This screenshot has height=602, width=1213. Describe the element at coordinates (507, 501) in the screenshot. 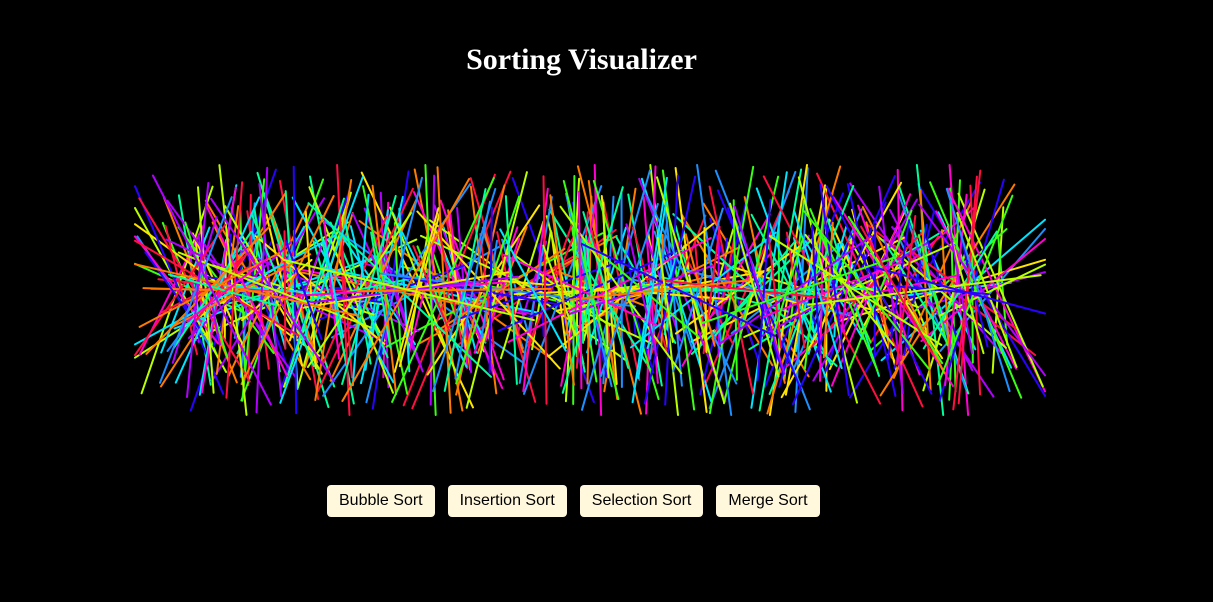

I see `insertion-sort-button: Insertion Sort` at that location.